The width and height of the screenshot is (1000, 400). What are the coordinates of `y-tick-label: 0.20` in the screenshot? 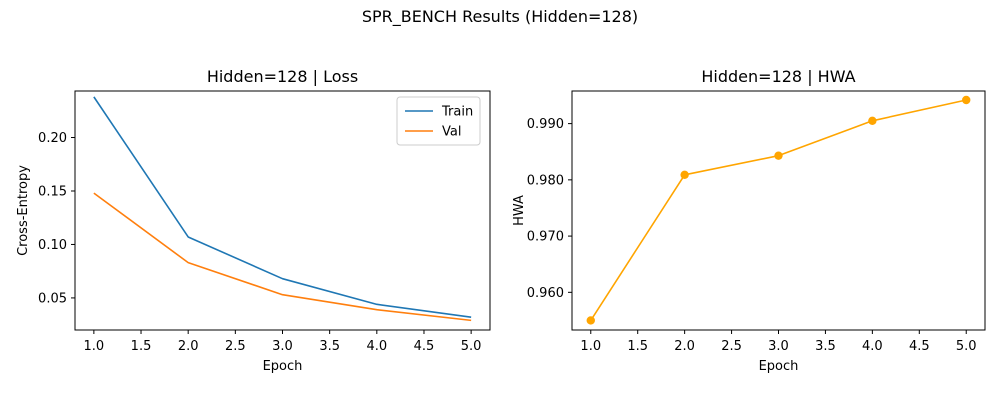 It's located at (52, 138).